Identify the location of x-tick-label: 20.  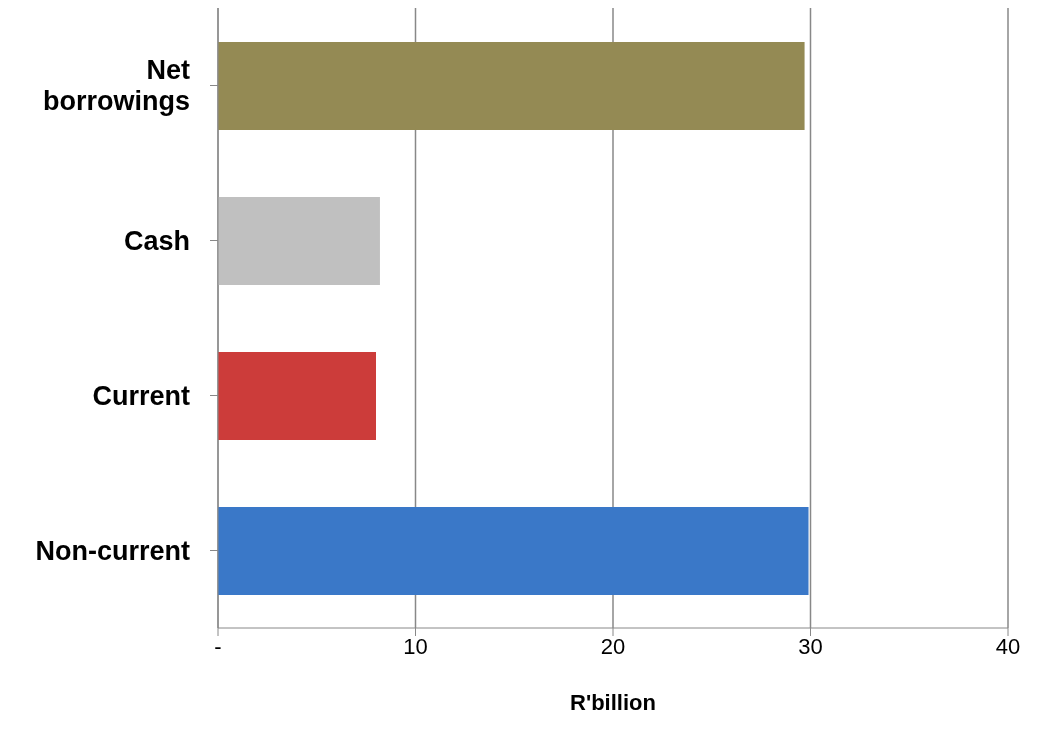
(613, 646).